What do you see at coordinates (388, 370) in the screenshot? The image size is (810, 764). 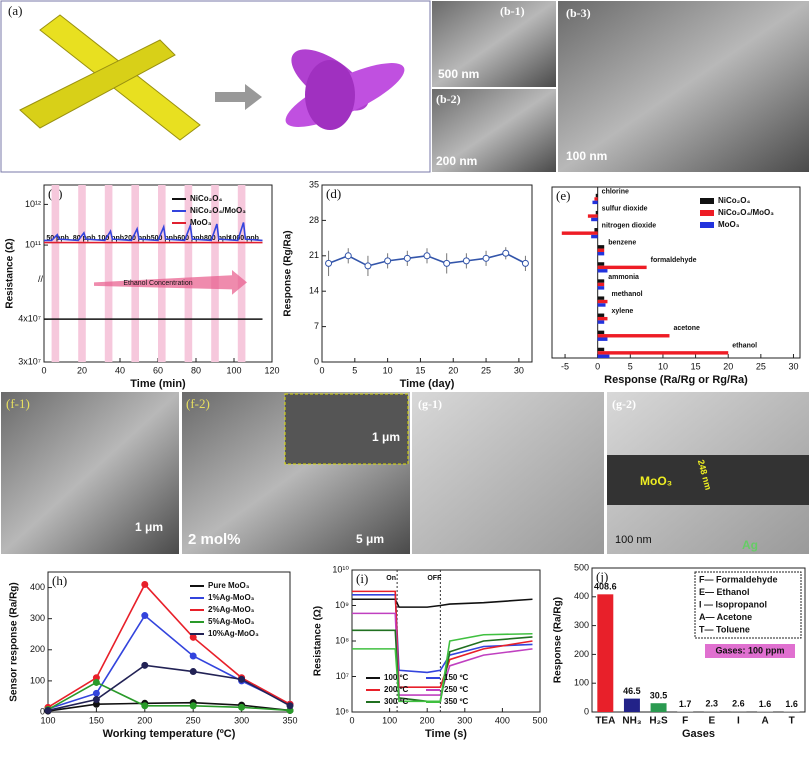 I see `x-tick-label: 10` at bounding box center [388, 370].